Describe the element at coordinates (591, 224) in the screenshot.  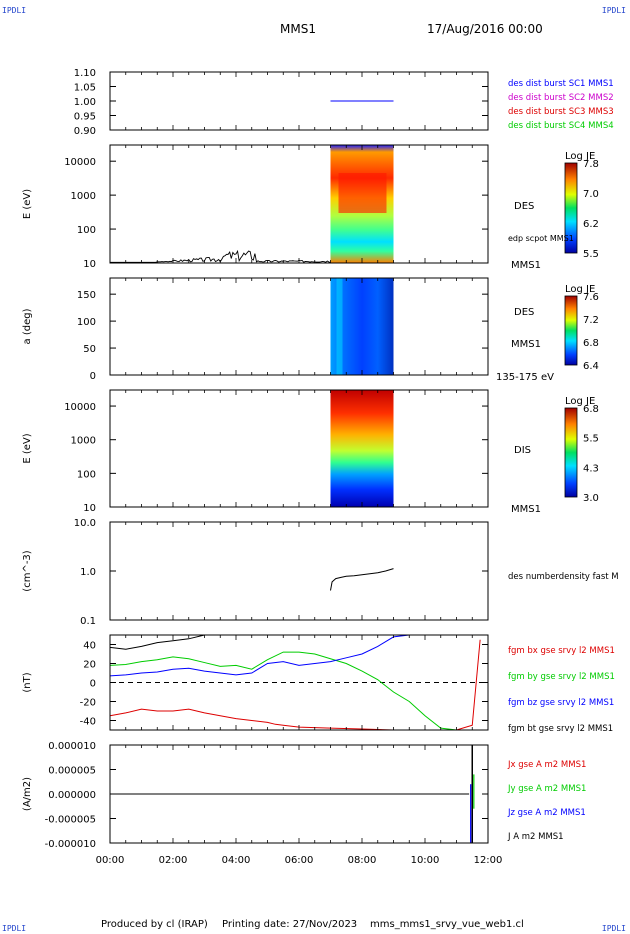
I see `des-energy-colorbar-tick: 6.2` at that location.